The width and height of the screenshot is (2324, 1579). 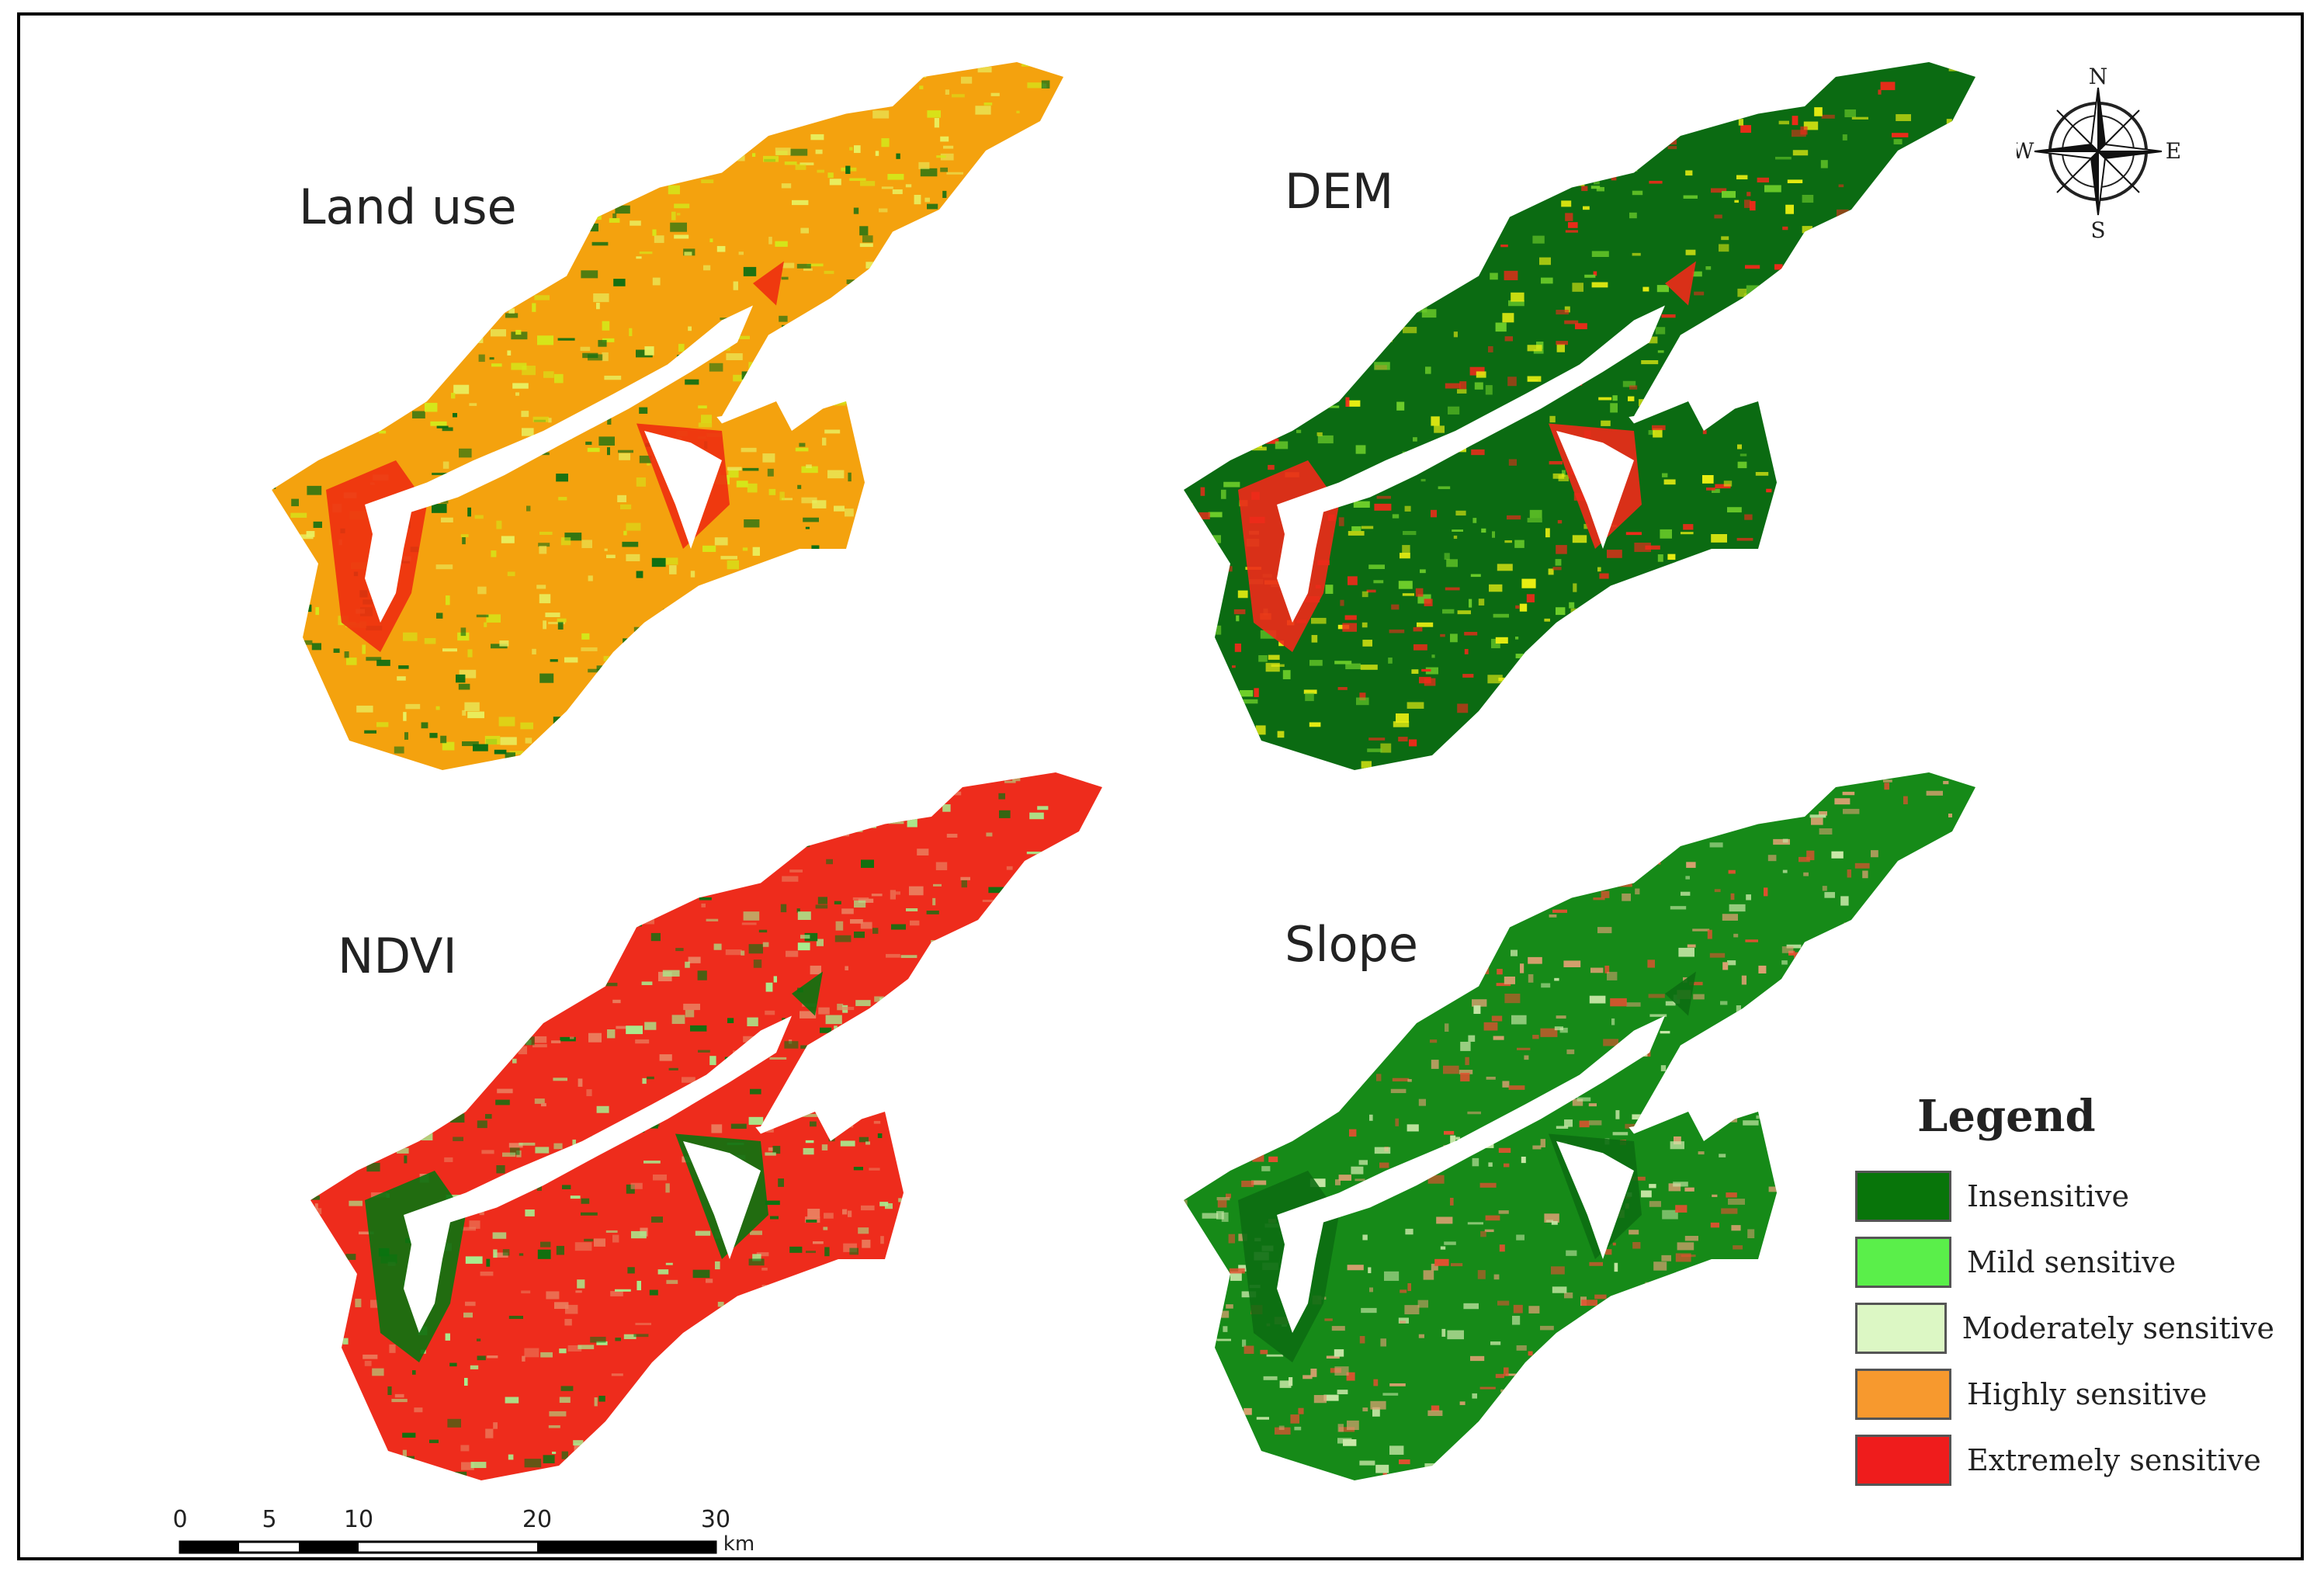 I want to click on ndvi-title: NDVI, so click(x=397, y=956).